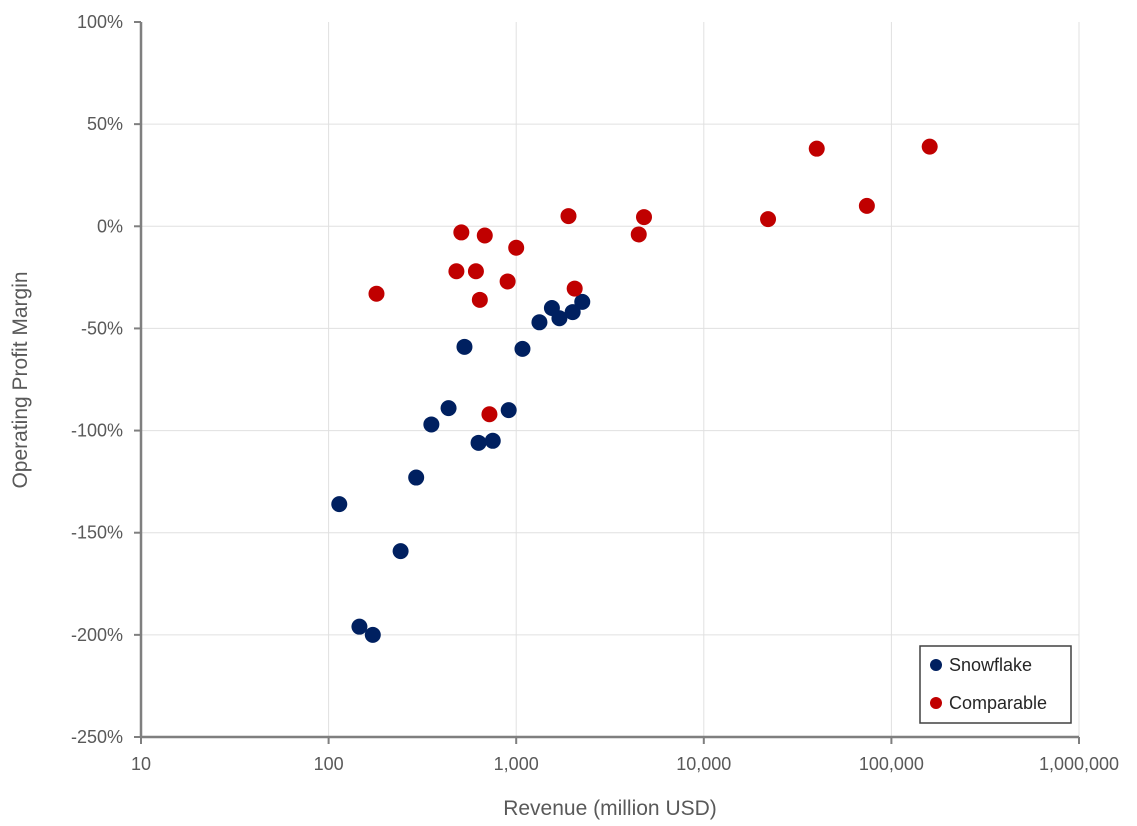  What do you see at coordinates (97, 533) in the screenshot?
I see `y-tick-label: -150%` at bounding box center [97, 533].